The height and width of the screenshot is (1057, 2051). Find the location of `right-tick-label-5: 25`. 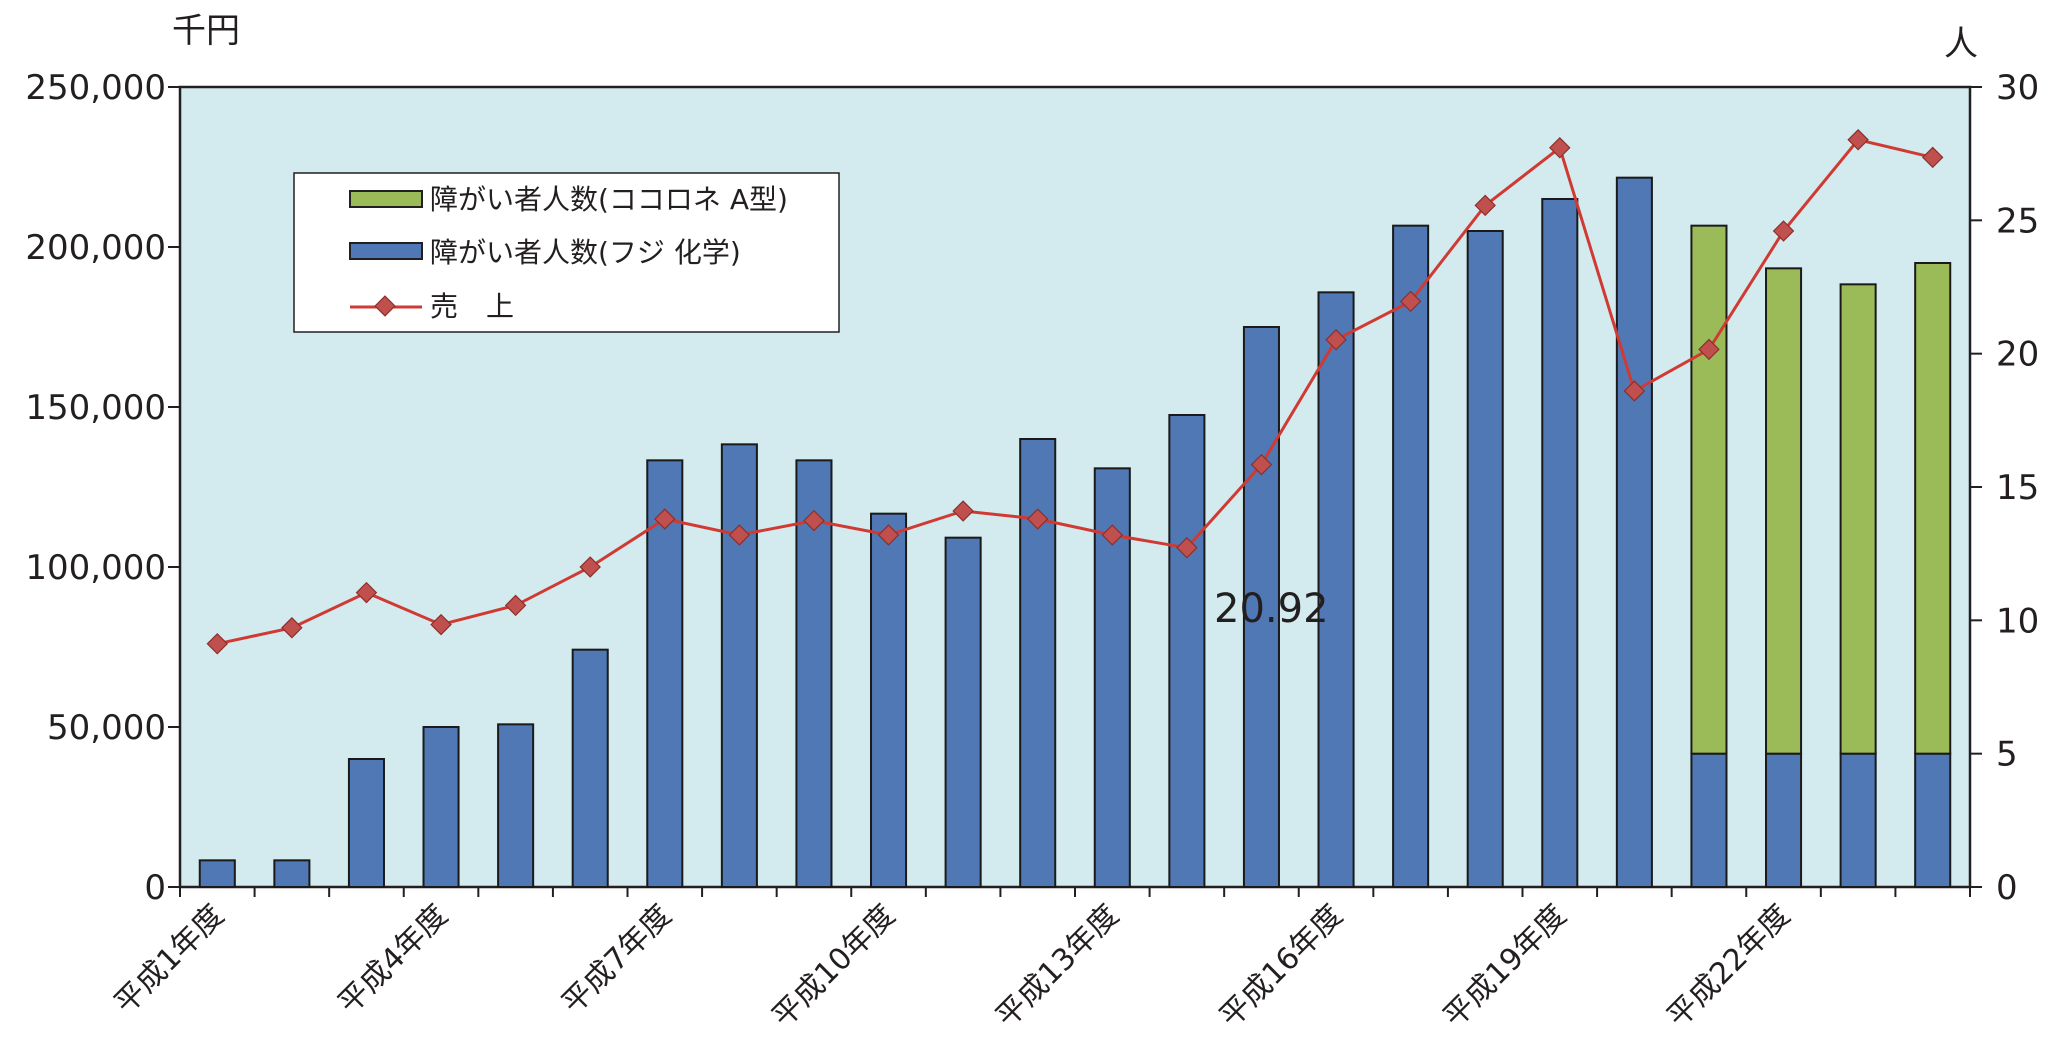

right-tick-label-5: 25 is located at coordinates (2017, 221).